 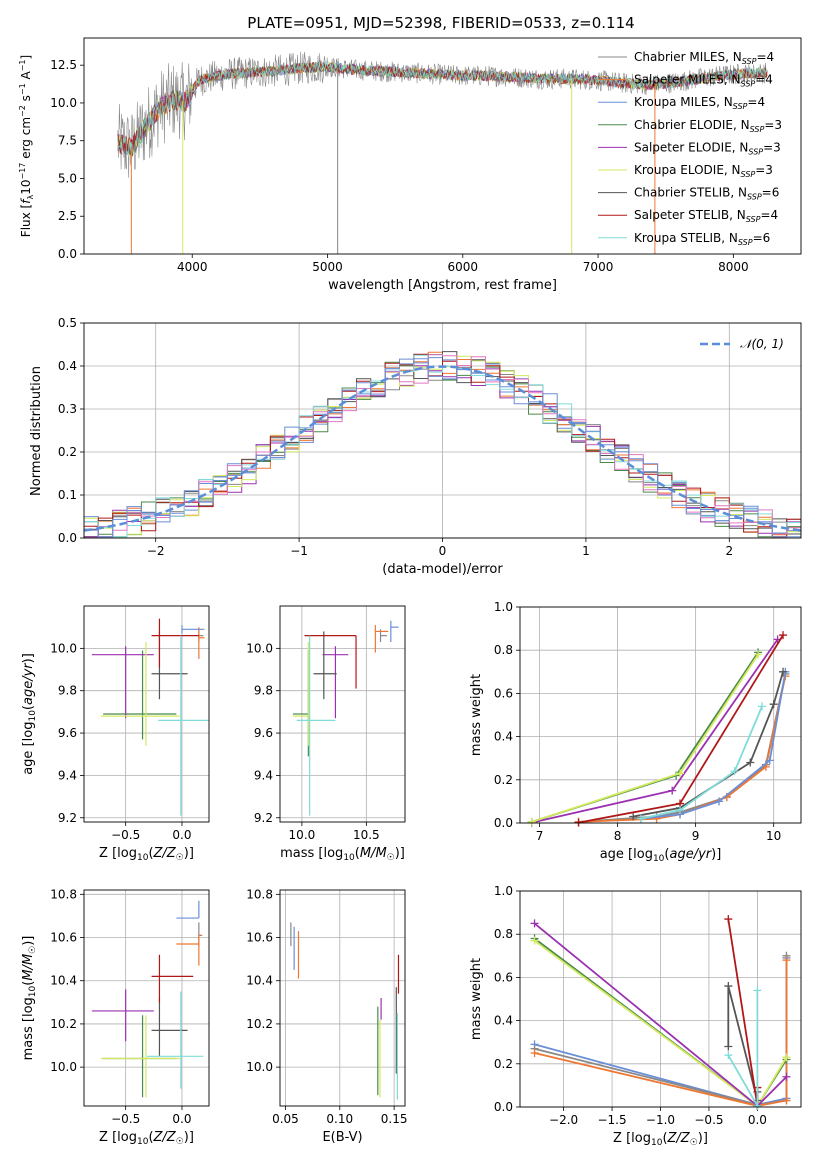 What do you see at coordinates (660, 1120) in the screenshot?
I see `x-tick-label: −1.0` at bounding box center [660, 1120].